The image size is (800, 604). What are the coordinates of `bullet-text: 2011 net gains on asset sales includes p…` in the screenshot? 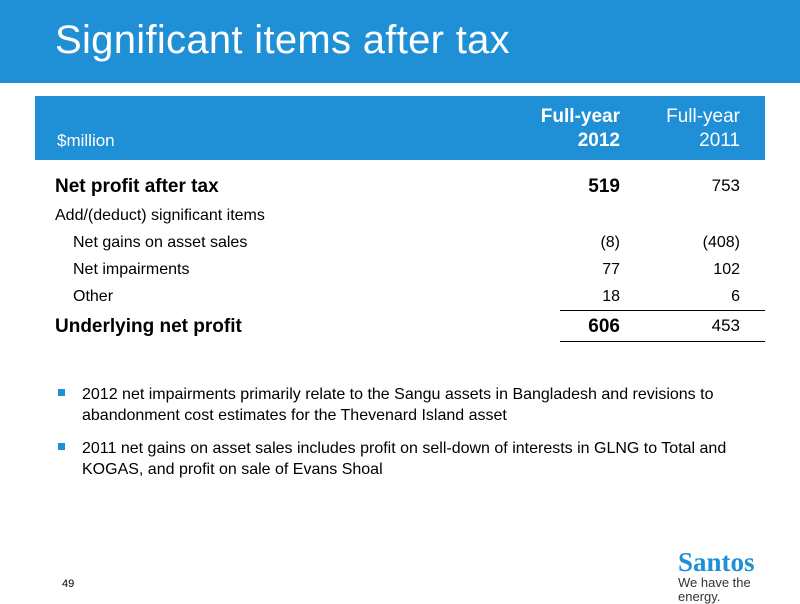 It's located at (404, 459).